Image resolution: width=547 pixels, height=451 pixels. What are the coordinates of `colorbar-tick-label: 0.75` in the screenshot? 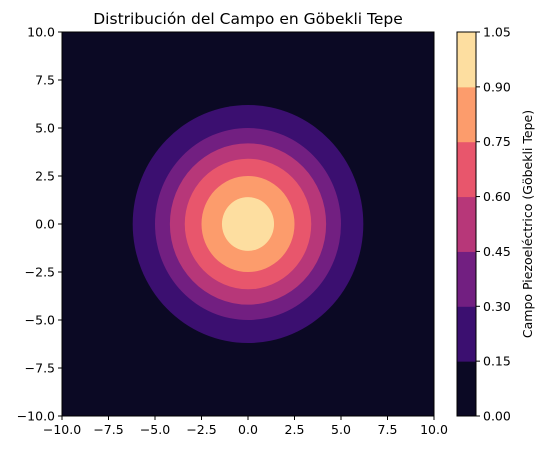 It's located at (497, 141).